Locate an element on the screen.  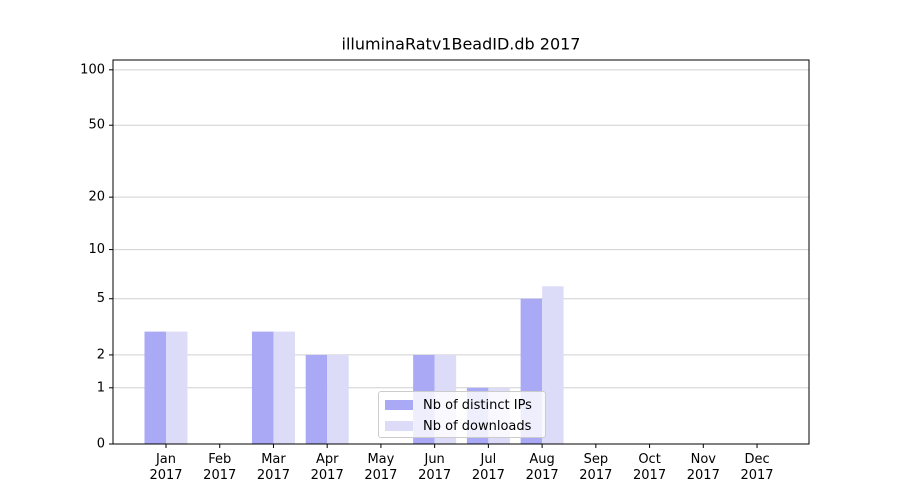
x-tick-label: Nov 2017 is located at coordinates (703, 467).